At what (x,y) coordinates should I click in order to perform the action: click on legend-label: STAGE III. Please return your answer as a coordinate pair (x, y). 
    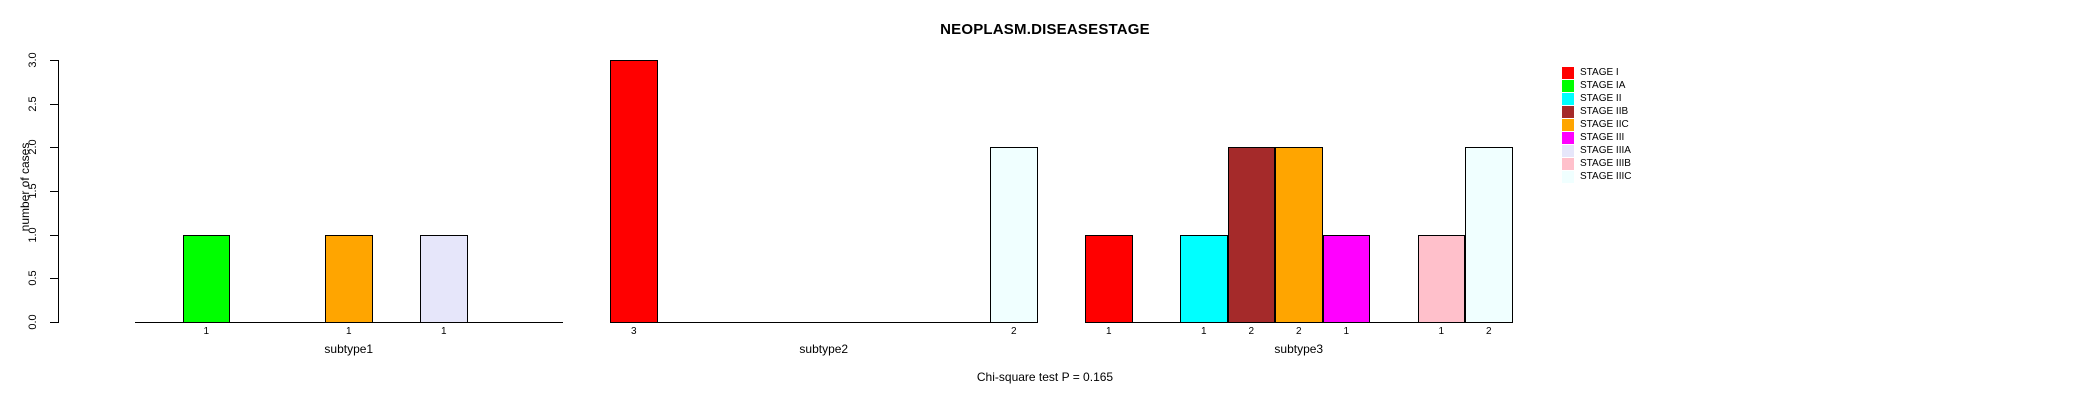
    Looking at the image, I should click on (1602, 137).